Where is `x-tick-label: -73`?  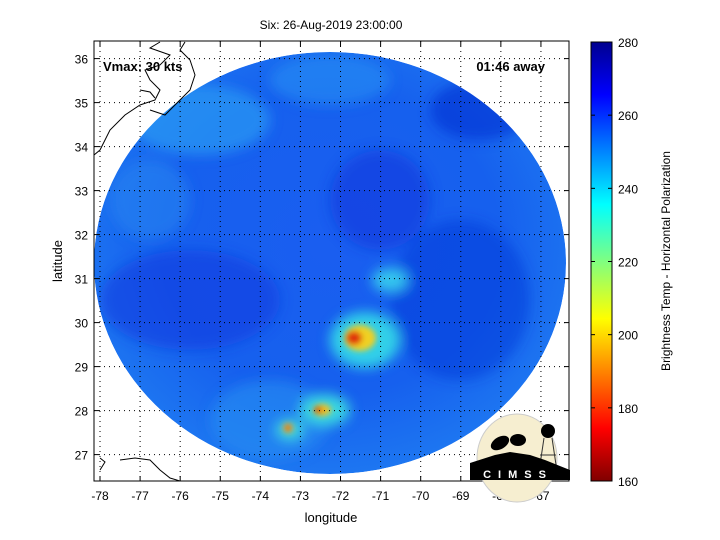
x-tick-label: -73 is located at coordinates (301, 496).